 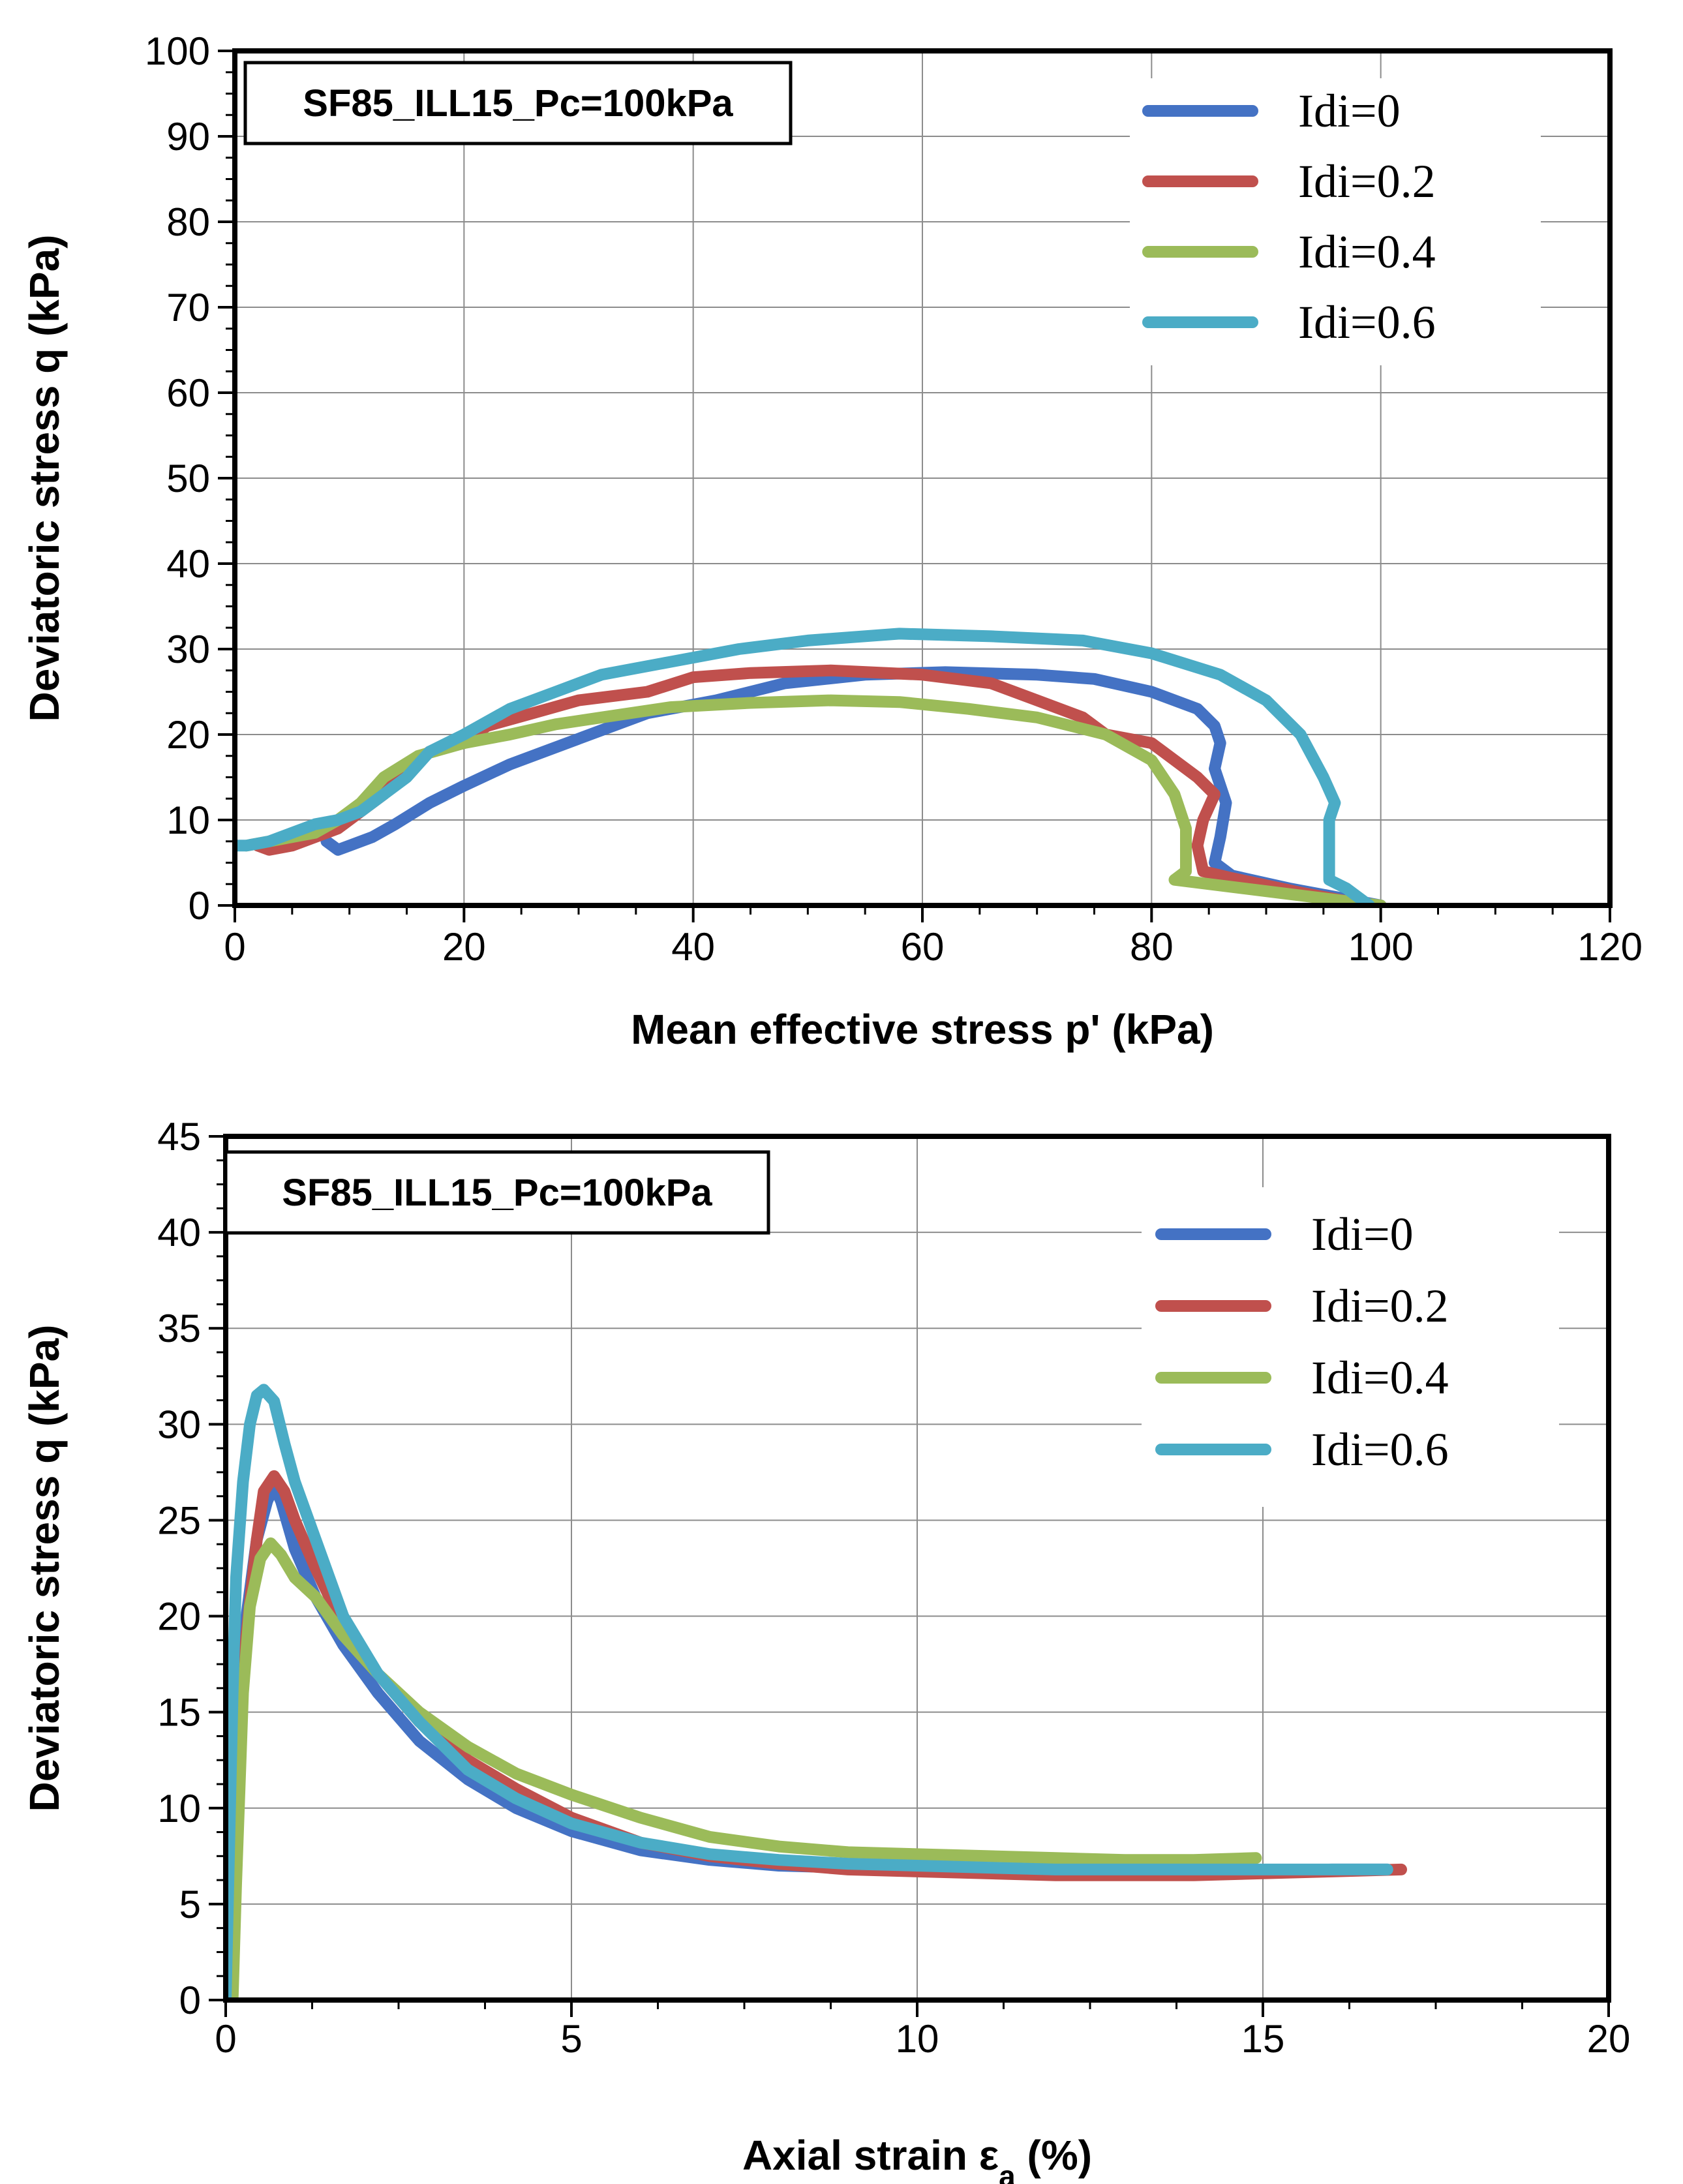 I want to click on y-tick-label: 5, so click(x=190, y=1905).